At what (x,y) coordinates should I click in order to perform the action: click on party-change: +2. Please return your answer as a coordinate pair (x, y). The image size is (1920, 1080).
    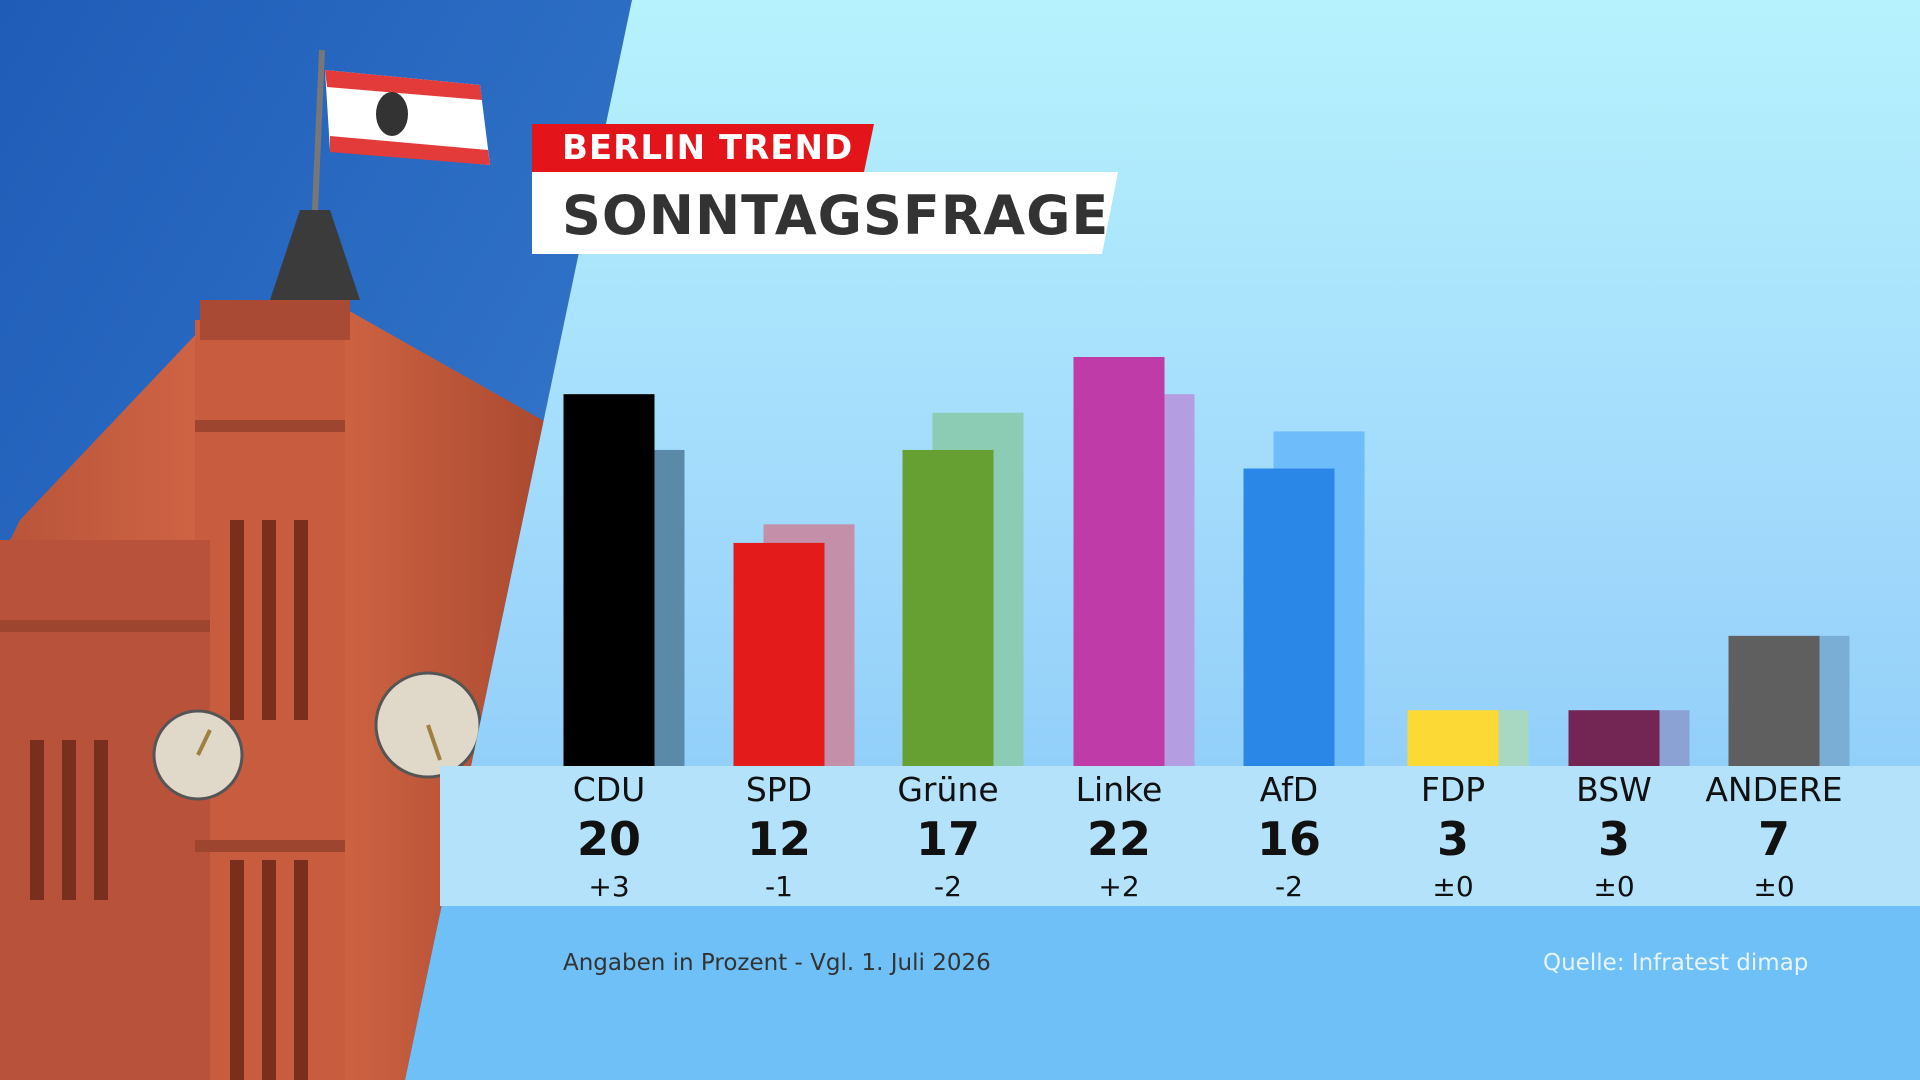
    Looking at the image, I should click on (1119, 886).